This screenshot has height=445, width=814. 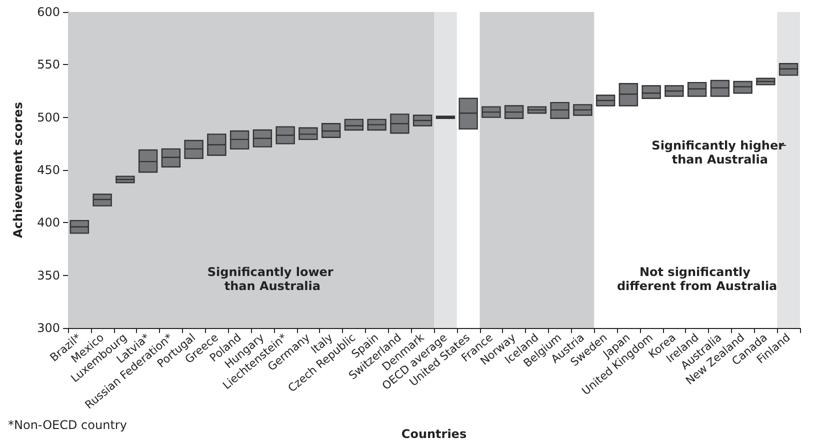 I want to click on y-tick-label: 400, so click(x=48, y=223).